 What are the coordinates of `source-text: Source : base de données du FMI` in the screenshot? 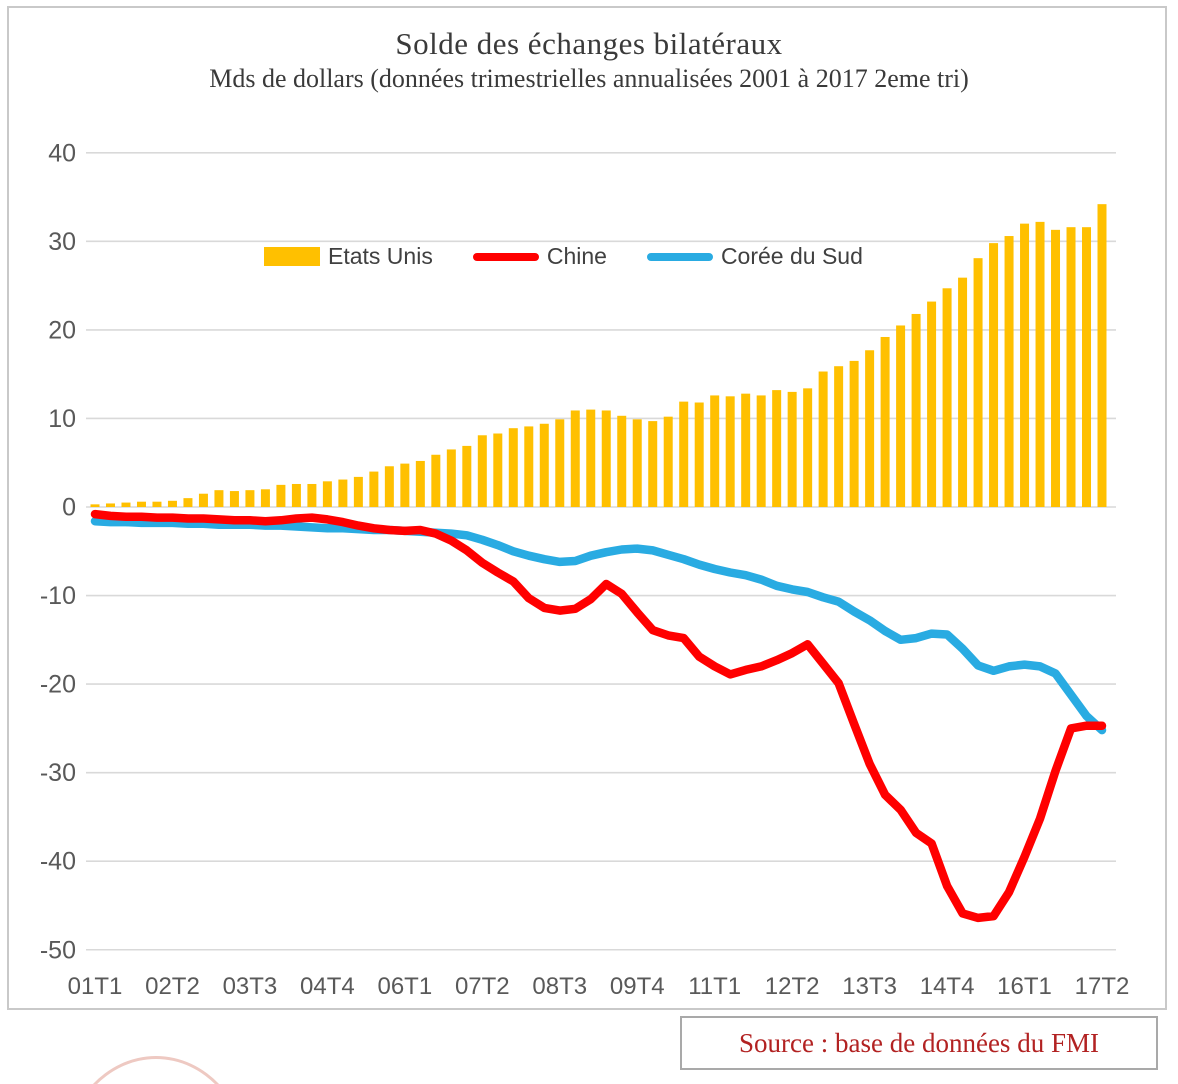 It's located at (919, 1042).